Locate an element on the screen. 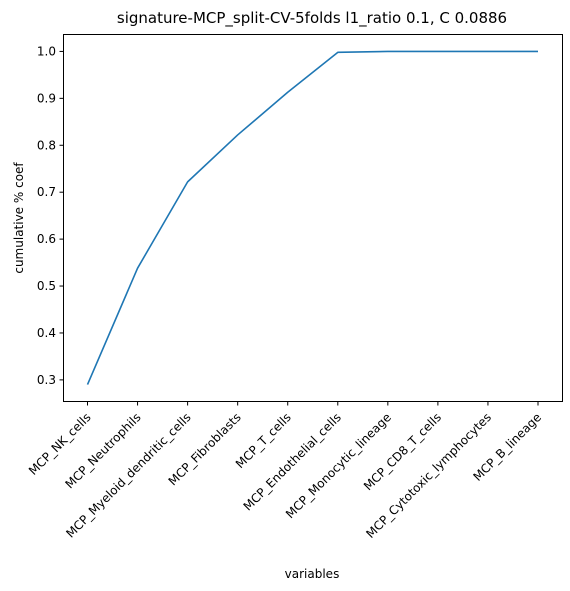 The width and height of the screenshot is (570, 591). y-tick-label: 0.9 is located at coordinates (46, 98).